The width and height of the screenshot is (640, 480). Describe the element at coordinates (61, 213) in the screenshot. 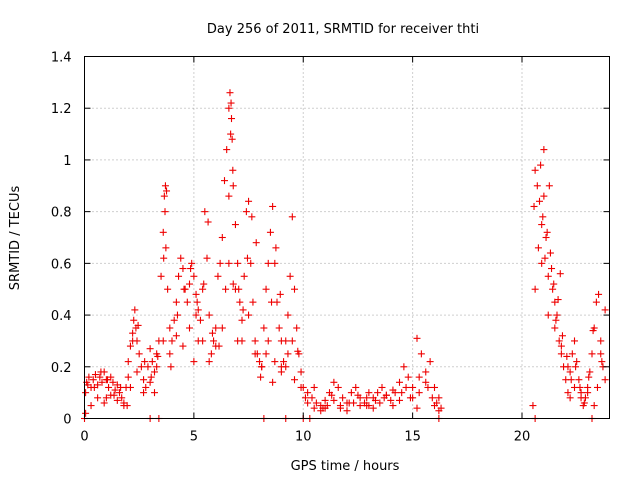

I see `y-tick-label: 0.8` at that location.